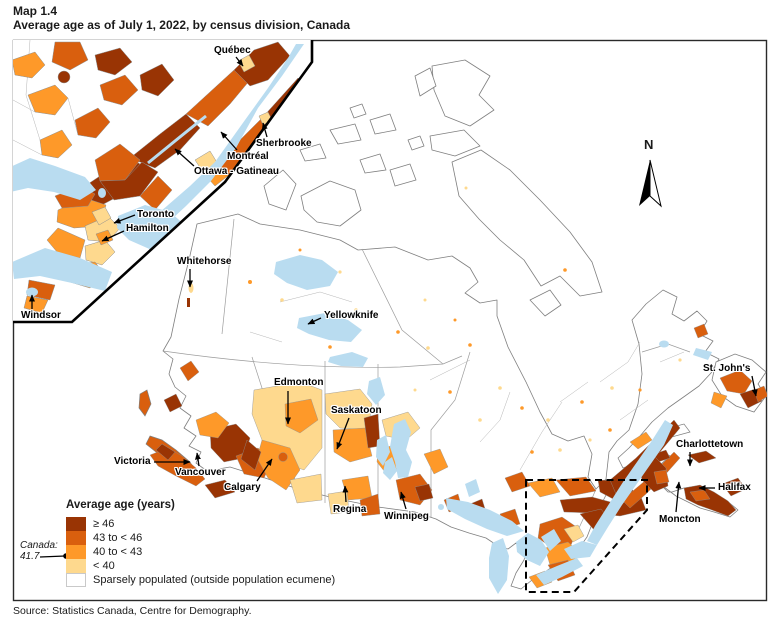 The image size is (780, 631). I want to click on legend-row: < 40, so click(200, 566).